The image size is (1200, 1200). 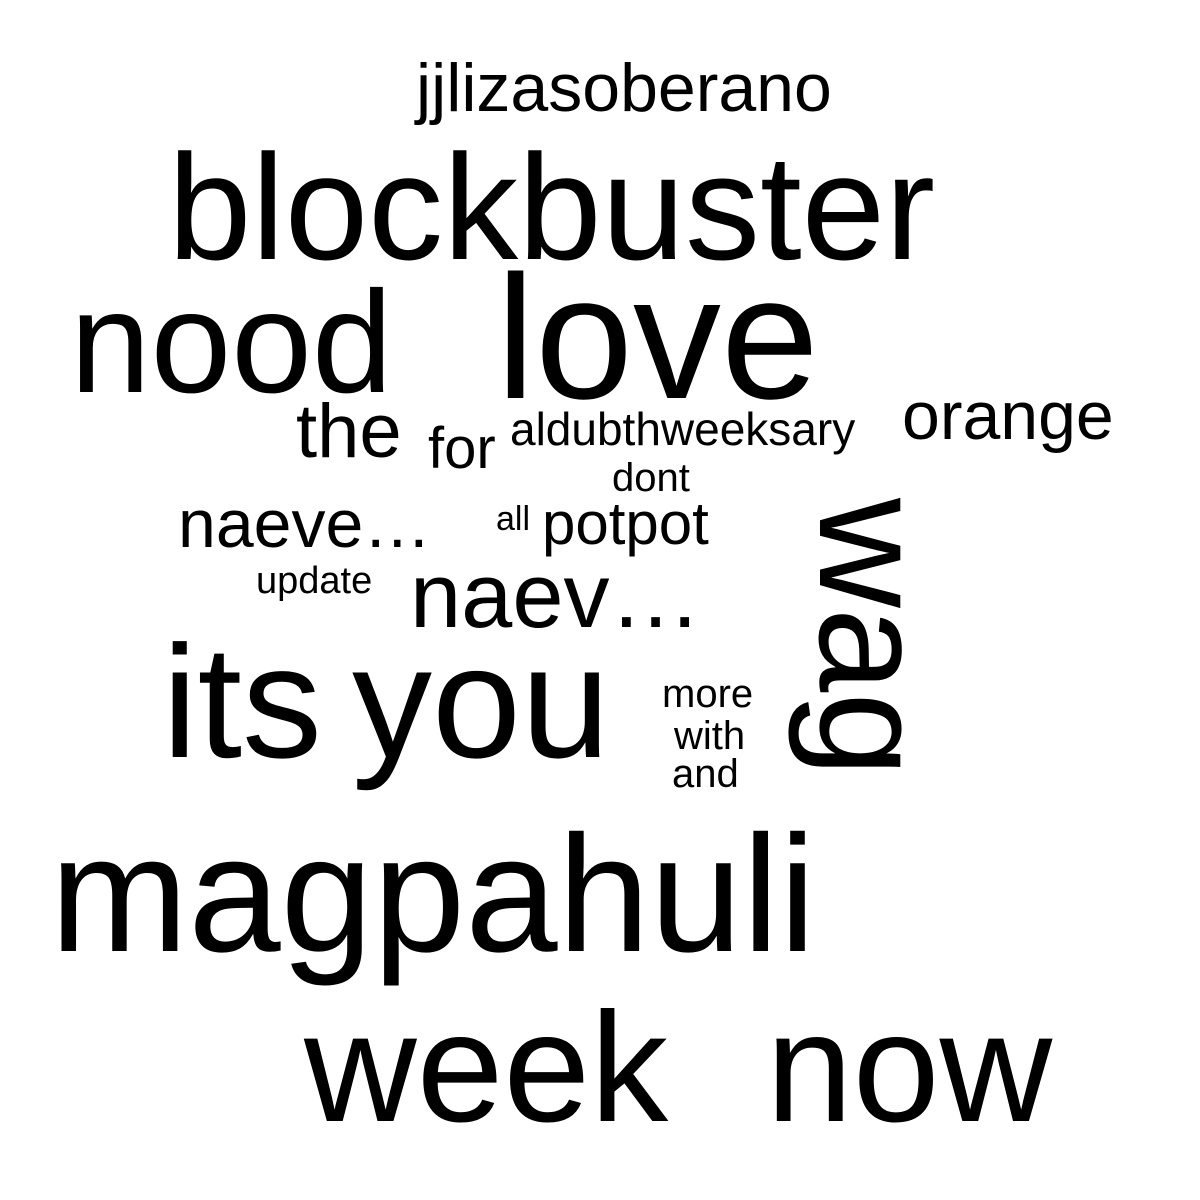 I want to click on word-for: for, so click(x=462, y=448).